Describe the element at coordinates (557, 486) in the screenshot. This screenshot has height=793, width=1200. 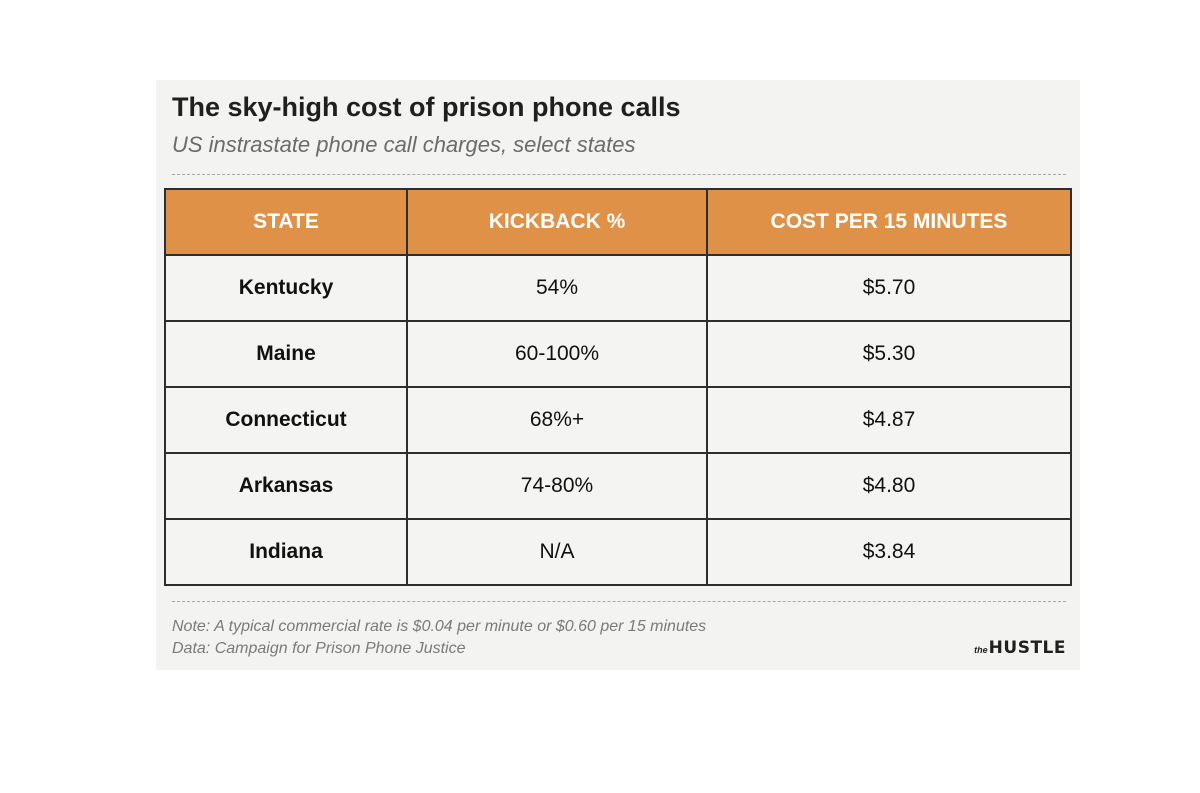
I see `cell-kickback: 74-80%` at that location.